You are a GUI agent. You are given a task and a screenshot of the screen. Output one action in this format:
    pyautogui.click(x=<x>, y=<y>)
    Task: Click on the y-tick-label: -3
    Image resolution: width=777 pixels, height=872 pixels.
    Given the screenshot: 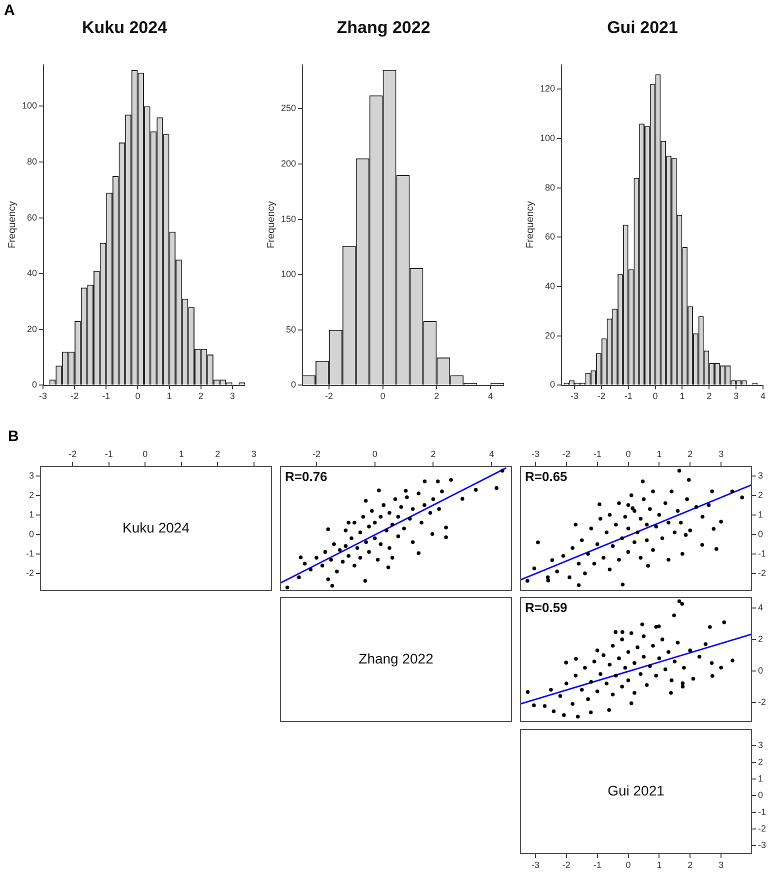 What is the action you would take?
    pyautogui.click(x=762, y=845)
    